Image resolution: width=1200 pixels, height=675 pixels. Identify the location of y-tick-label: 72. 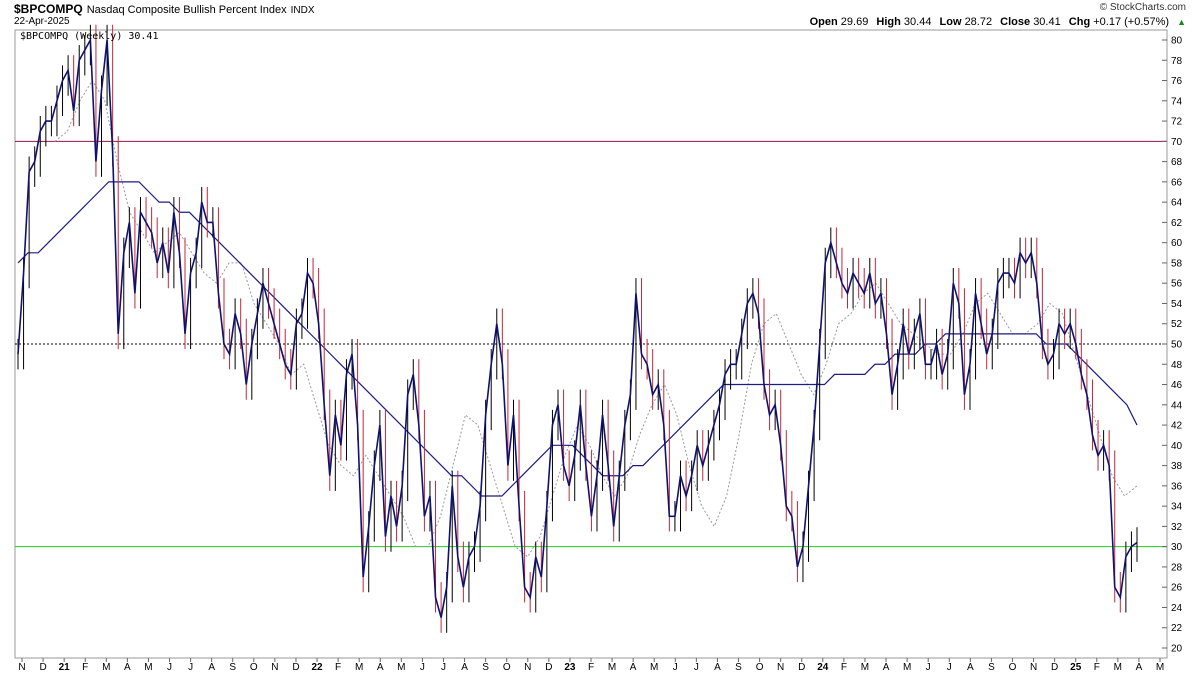
(1177, 122).